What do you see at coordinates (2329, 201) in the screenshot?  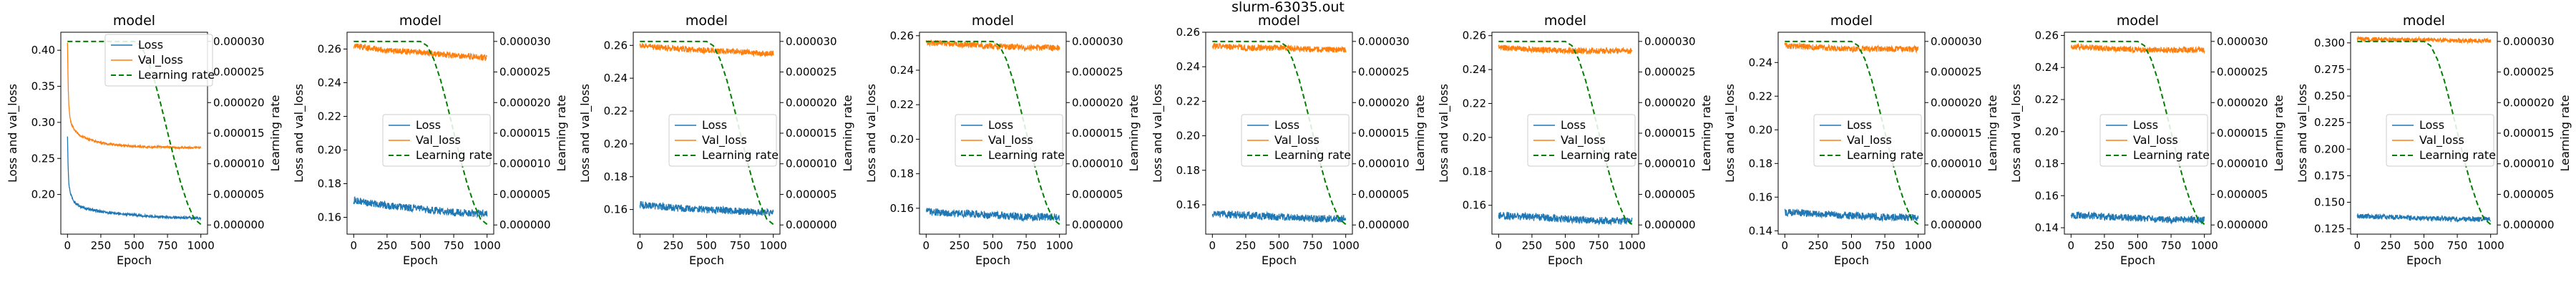 I see `y-tick-label: 0.150` at bounding box center [2329, 201].